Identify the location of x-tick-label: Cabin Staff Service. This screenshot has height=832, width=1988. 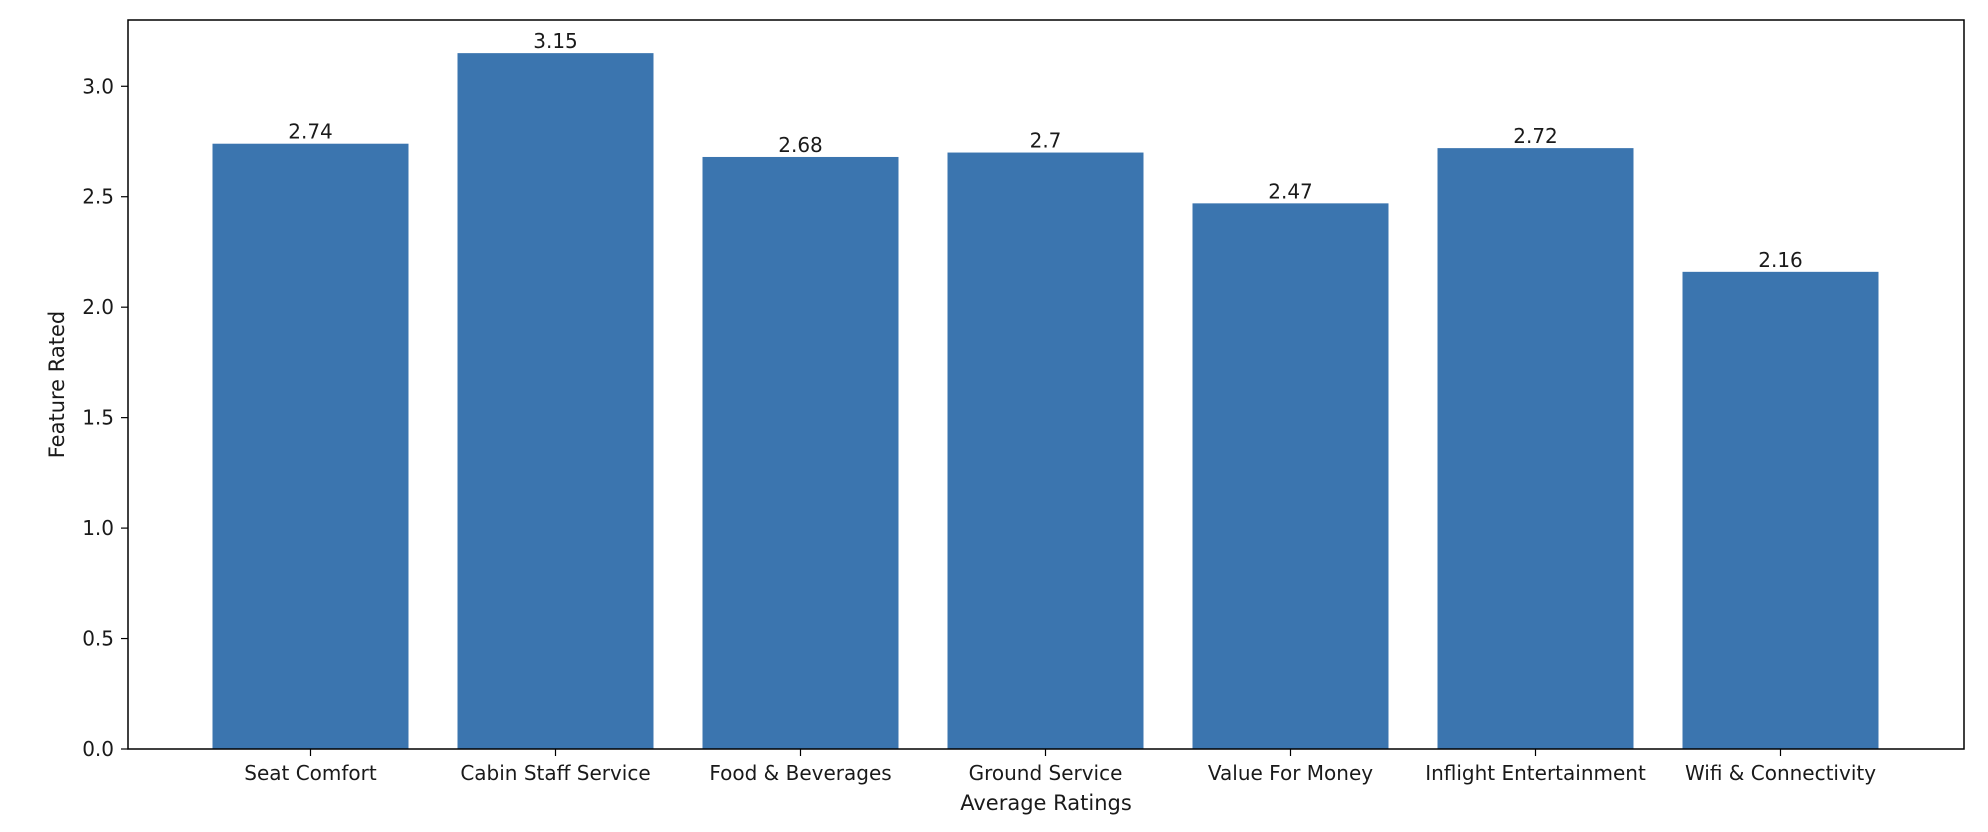
(555, 773).